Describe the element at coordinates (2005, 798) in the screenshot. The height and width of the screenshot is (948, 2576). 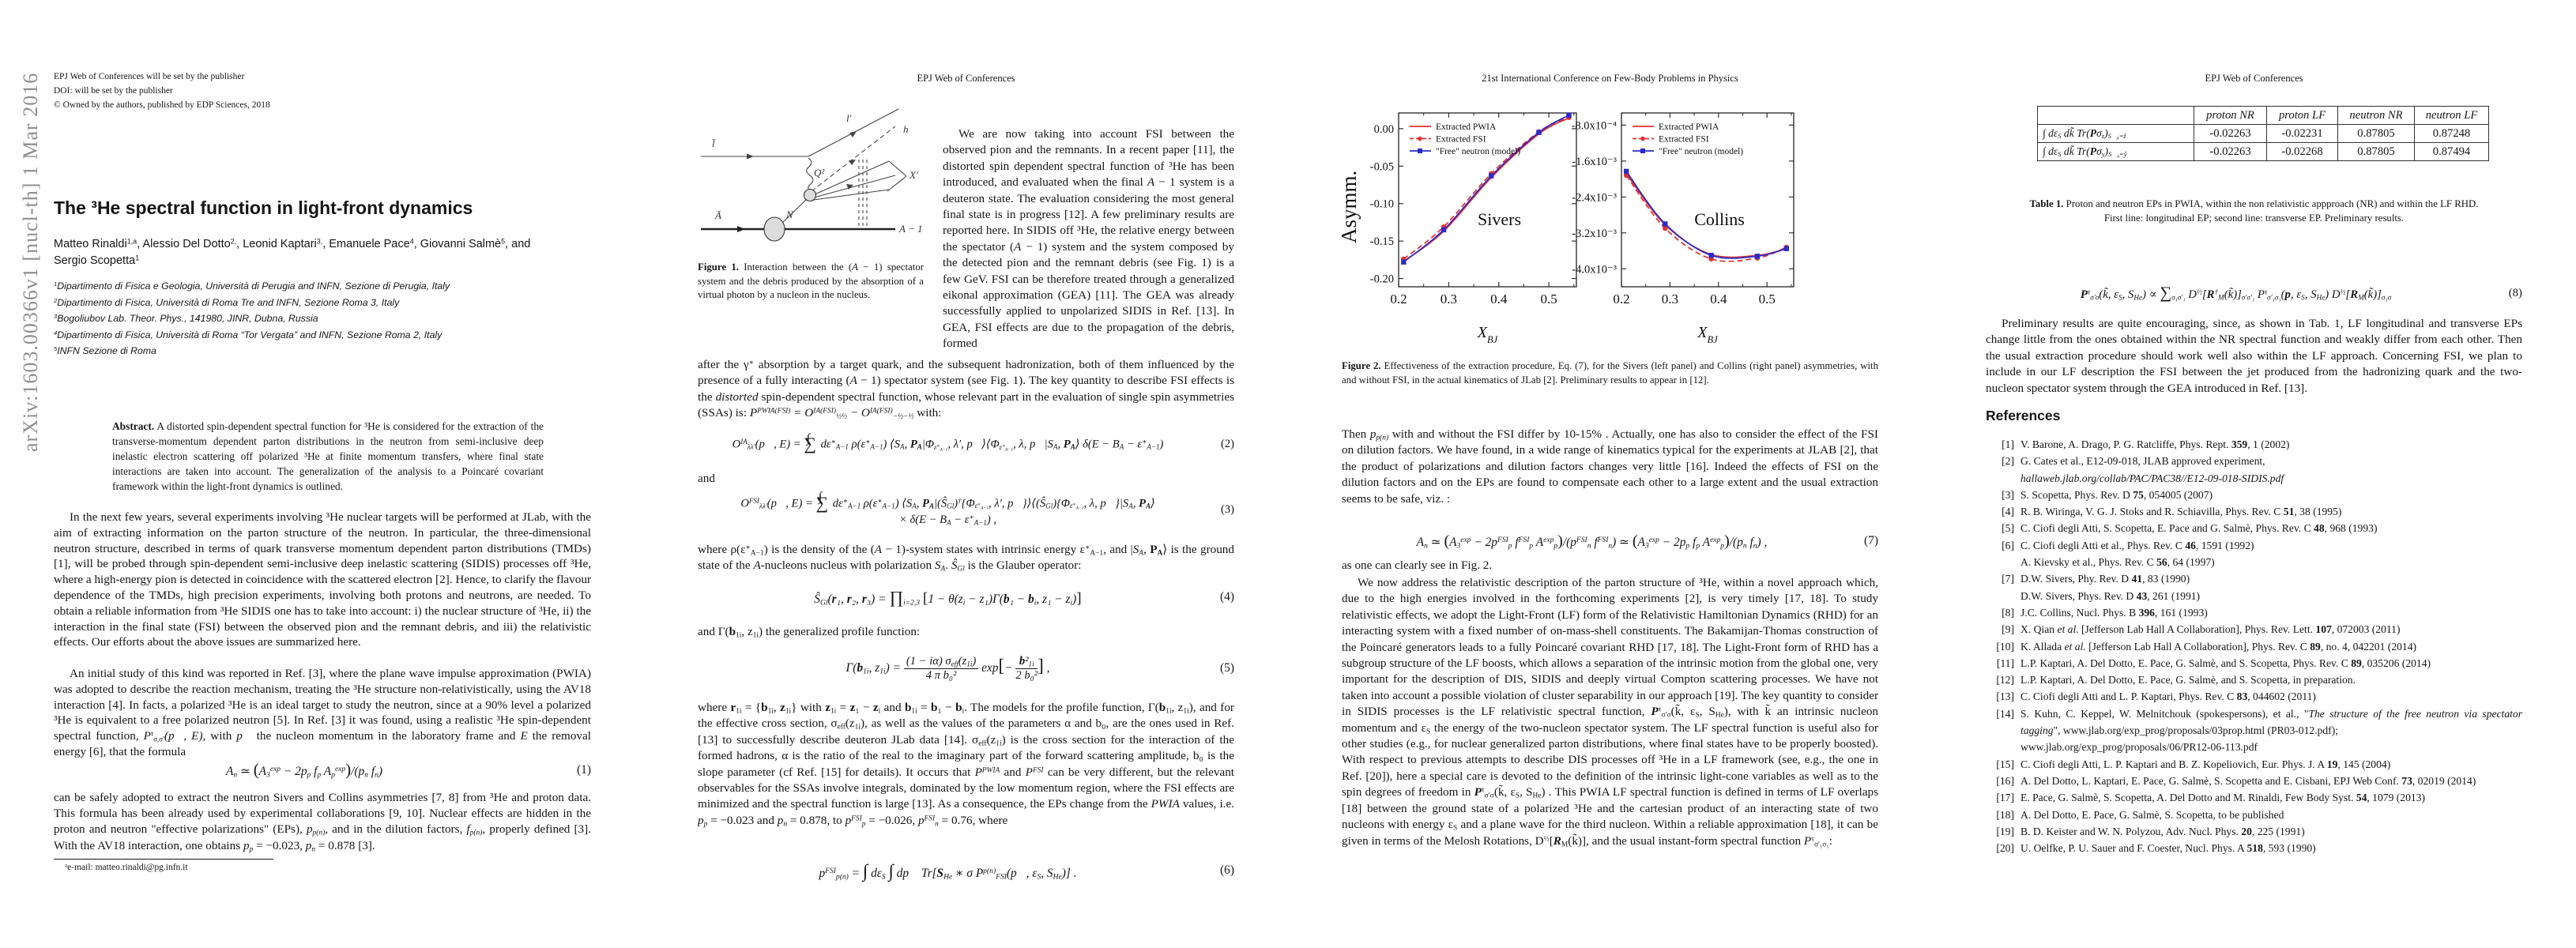
I see `reference-number: [17]` at that location.